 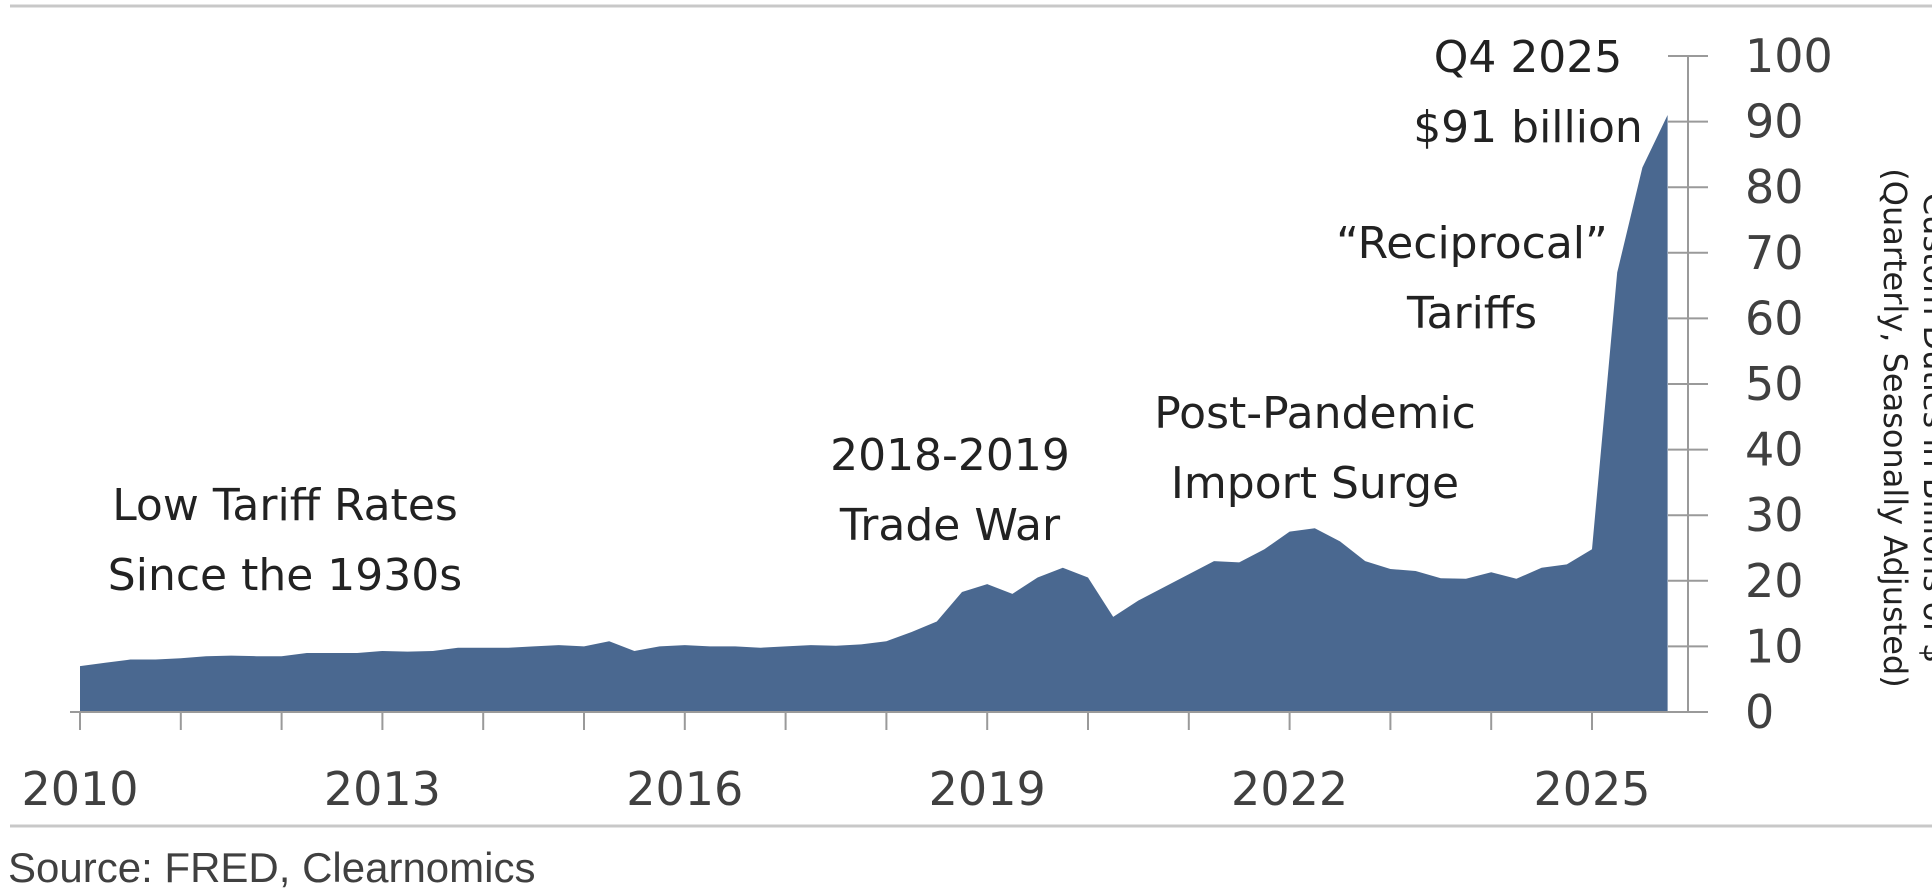 I want to click on x-tick-label: 2016, so click(x=684, y=789).